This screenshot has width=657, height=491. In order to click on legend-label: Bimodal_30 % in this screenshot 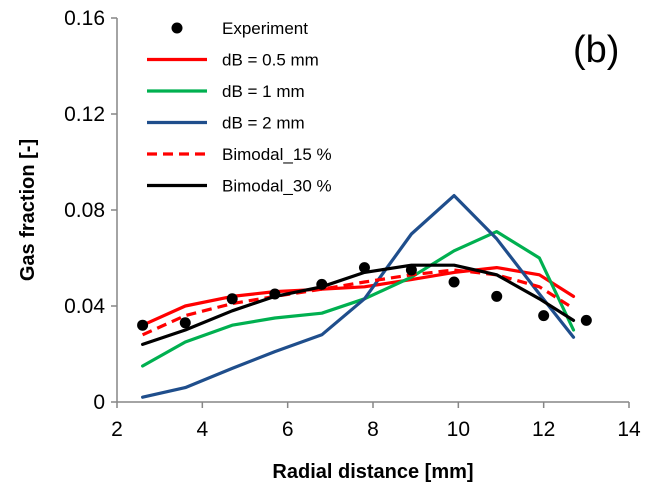, I will do `click(277, 186)`.